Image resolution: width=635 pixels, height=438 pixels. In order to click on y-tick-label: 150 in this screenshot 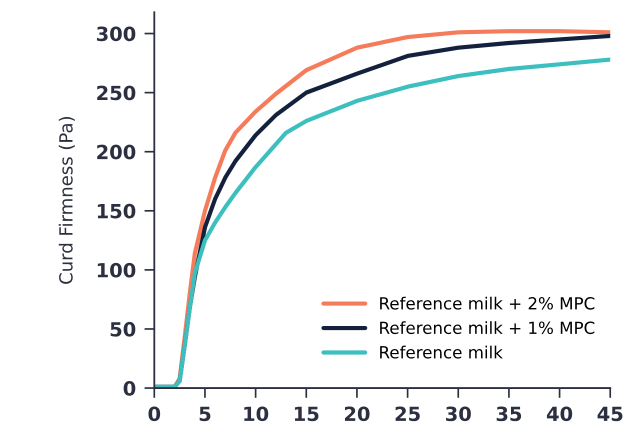, I will do `click(117, 211)`.